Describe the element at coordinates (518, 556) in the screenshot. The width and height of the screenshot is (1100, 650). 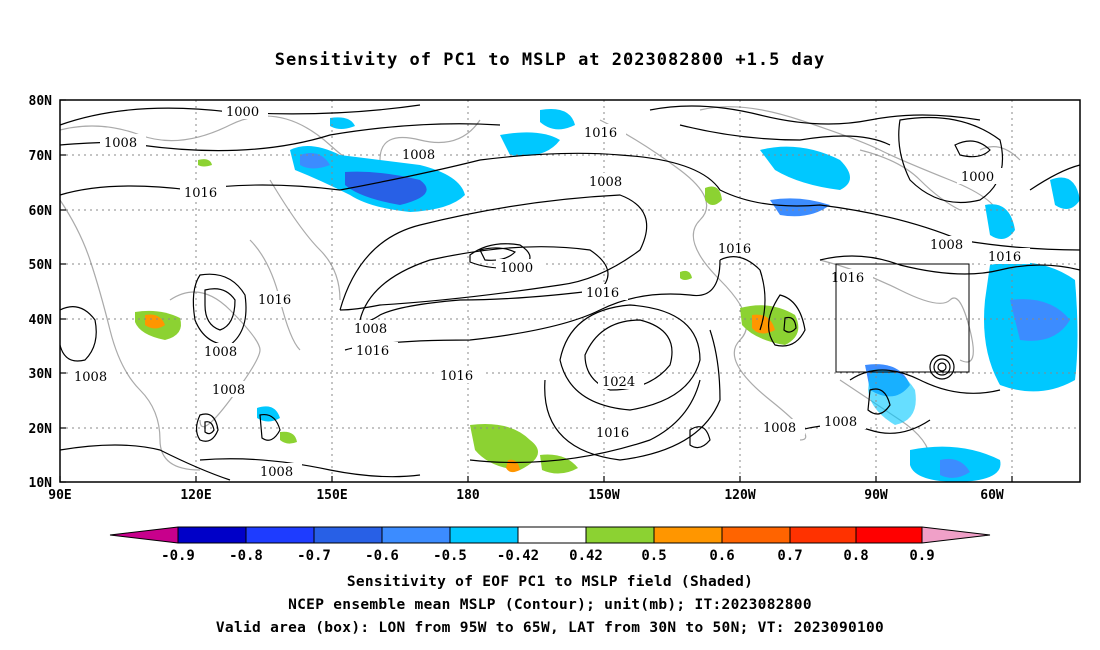
I see `colorbar-label: -0.42` at that location.